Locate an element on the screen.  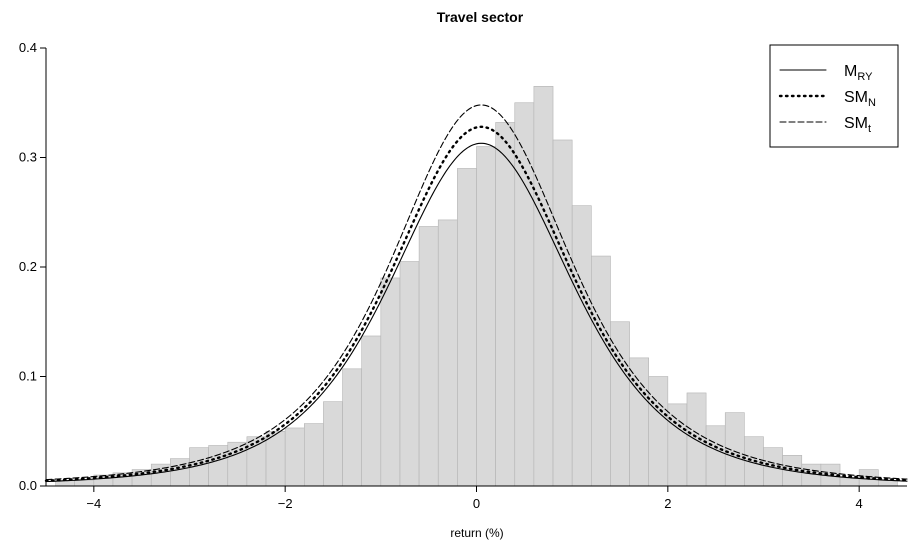
x-tick-label: −2 is located at coordinates (285, 503).